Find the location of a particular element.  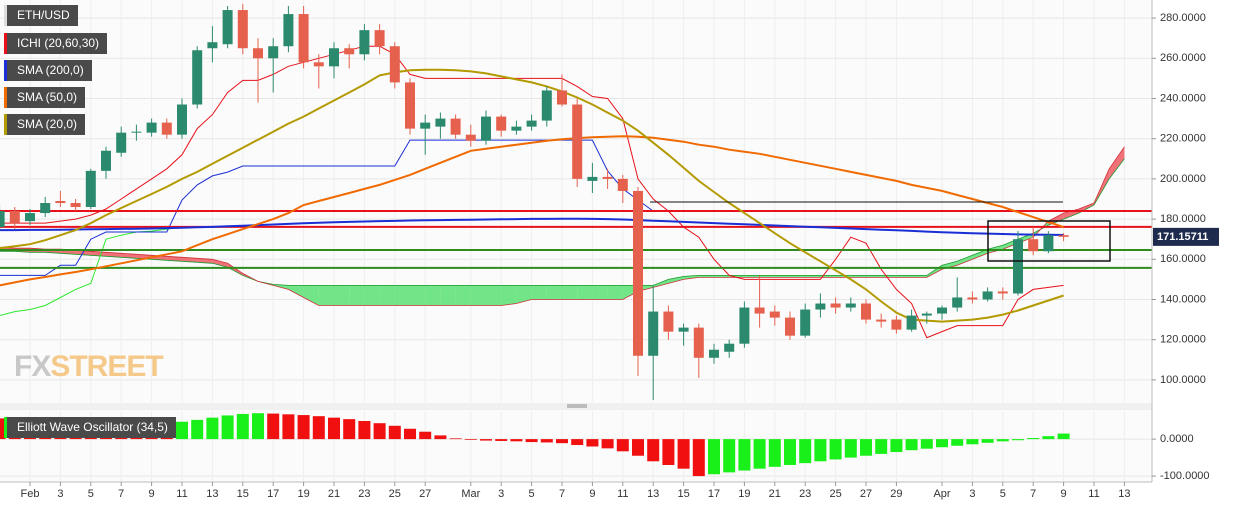

oscillator-title: Elliott Wave Oscillator (34,5) is located at coordinates (90, 427).